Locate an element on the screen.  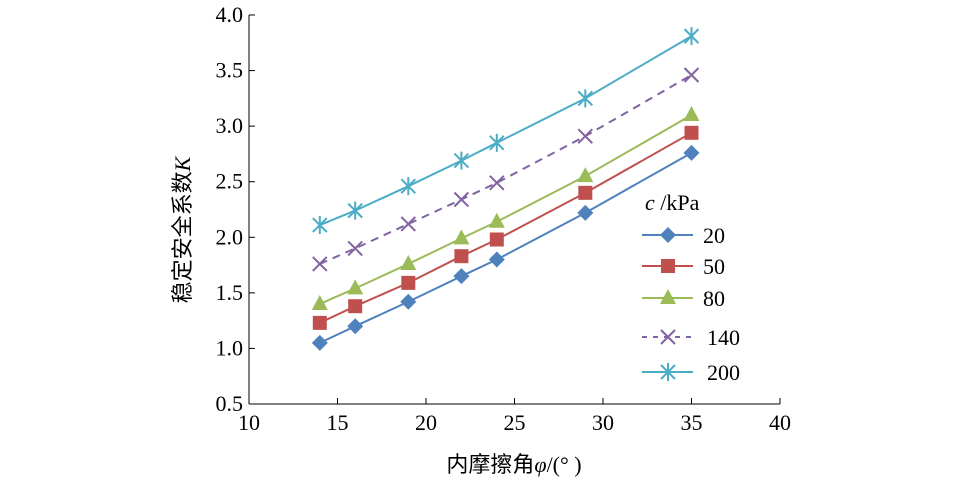
y-tick-label: 3.0 is located at coordinates (230, 125).